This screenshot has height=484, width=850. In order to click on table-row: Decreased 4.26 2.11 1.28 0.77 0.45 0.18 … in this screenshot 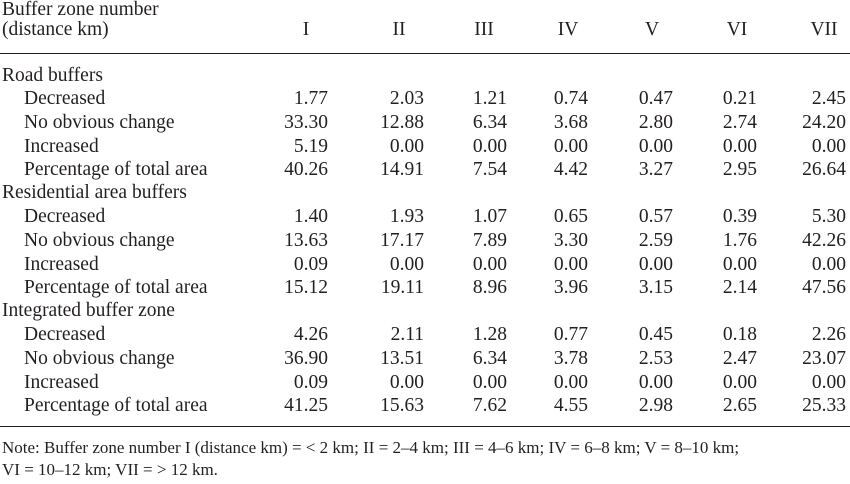, I will do `click(425, 337)`.